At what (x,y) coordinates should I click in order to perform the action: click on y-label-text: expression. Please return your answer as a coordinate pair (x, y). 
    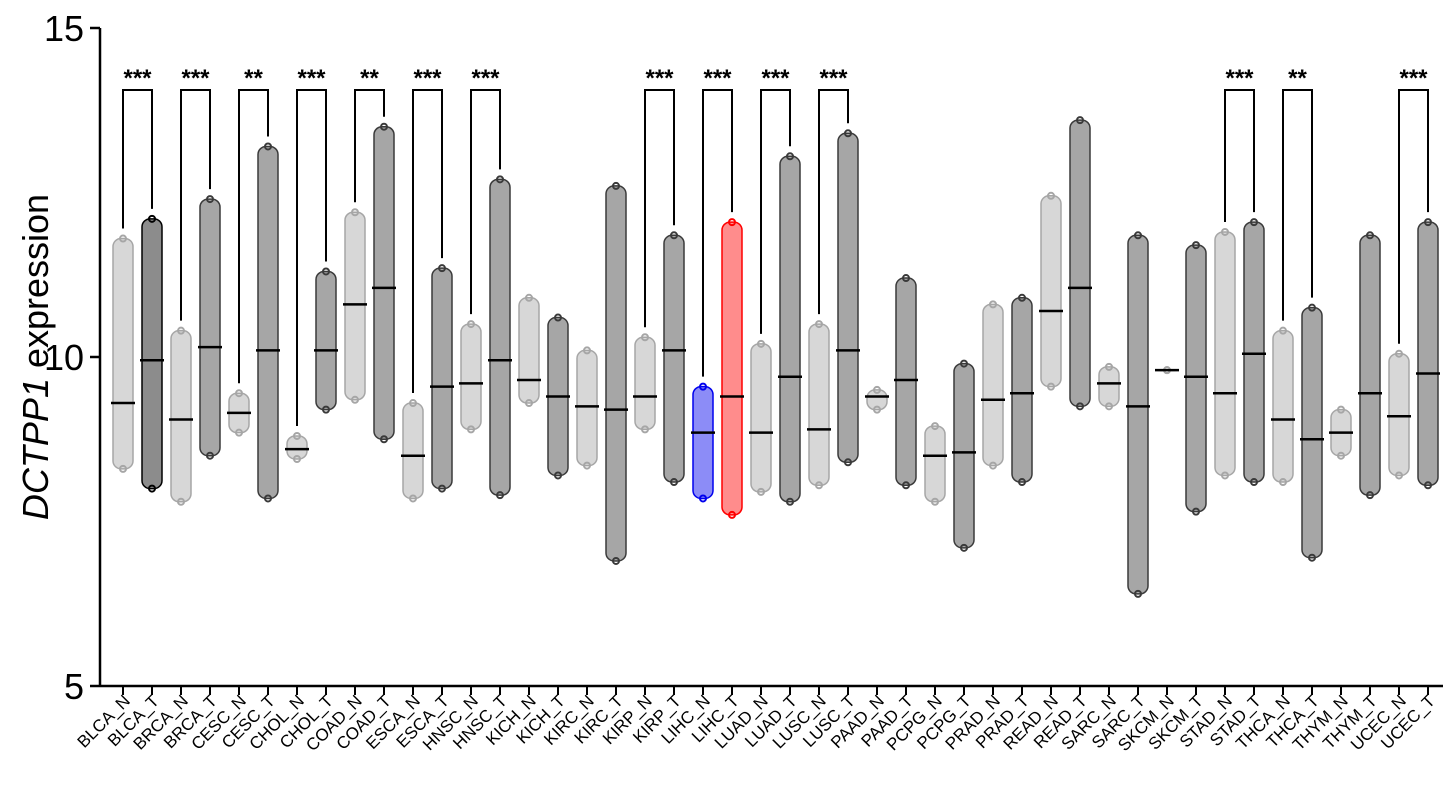
    Looking at the image, I should click on (35, 281).